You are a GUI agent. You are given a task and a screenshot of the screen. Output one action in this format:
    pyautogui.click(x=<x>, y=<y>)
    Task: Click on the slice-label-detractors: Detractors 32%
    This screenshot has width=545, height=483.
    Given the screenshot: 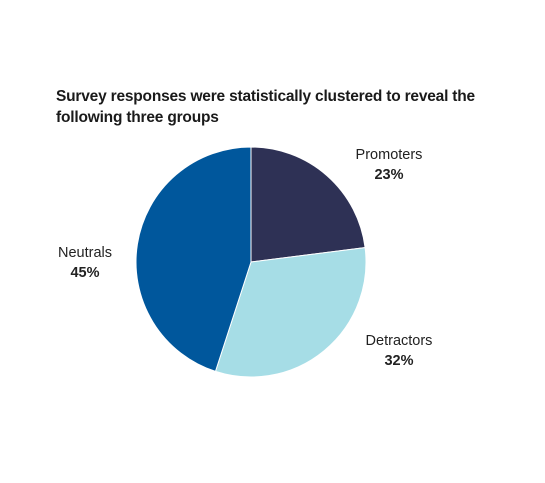 What is the action you would take?
    pyautogui.click(x=399, y=351)
    